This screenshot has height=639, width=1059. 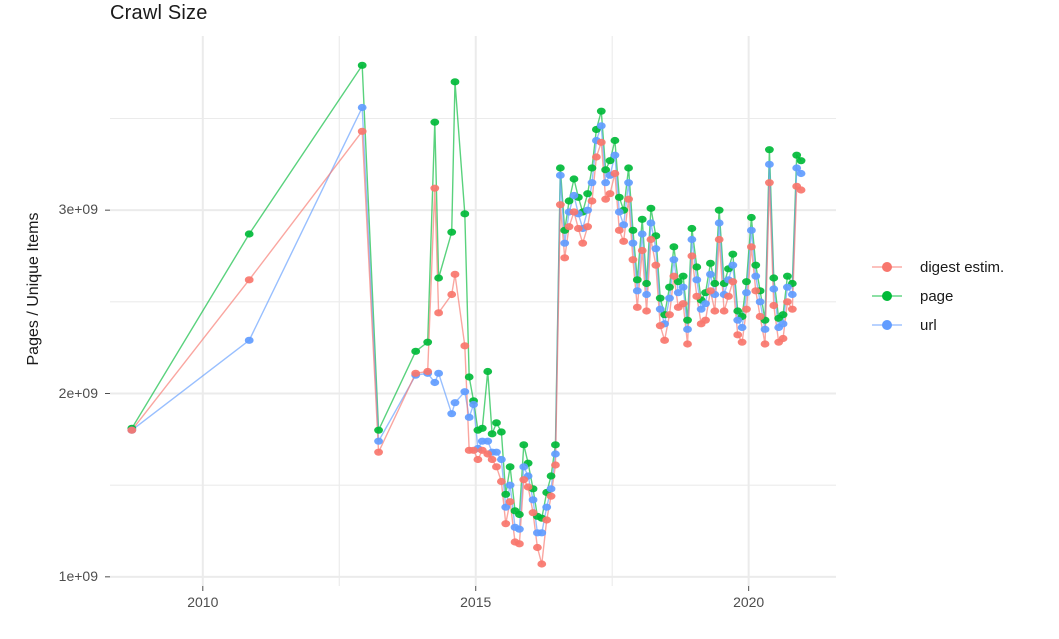 What do you see at coordinates (78, 209) in the screenshot?
I see `y-tick-label: 3e+09` at bounding box center [78, 209].